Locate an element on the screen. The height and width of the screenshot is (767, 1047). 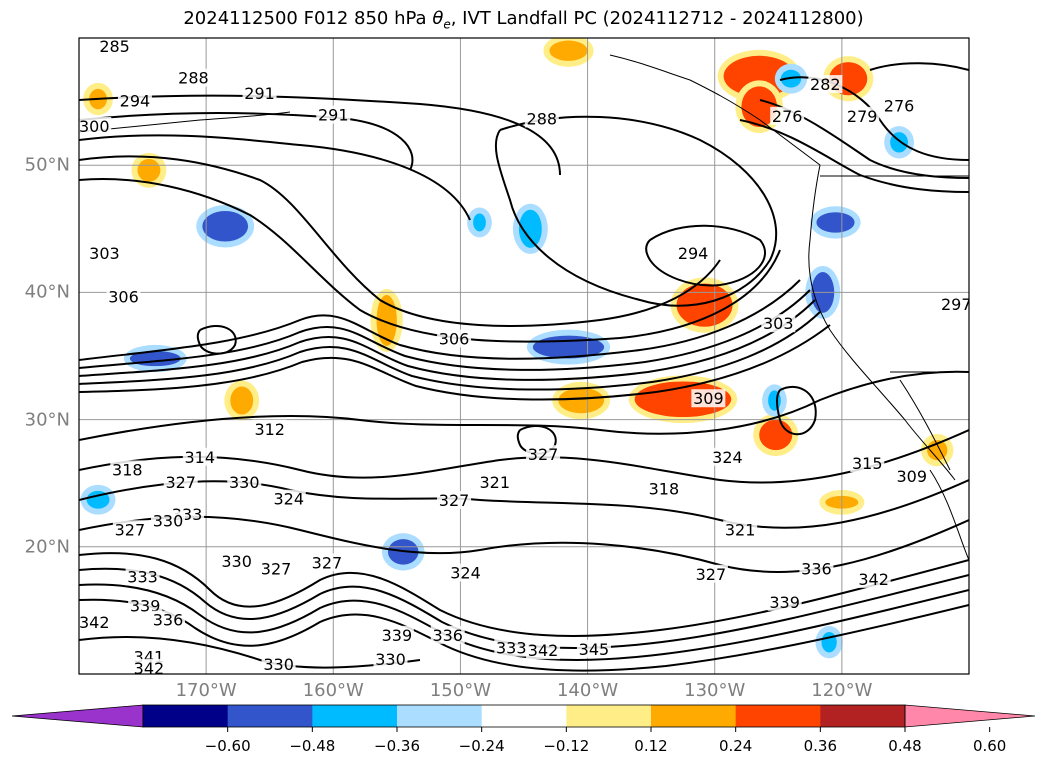
colorbar-extend-max is located at coordinates (970, 716).